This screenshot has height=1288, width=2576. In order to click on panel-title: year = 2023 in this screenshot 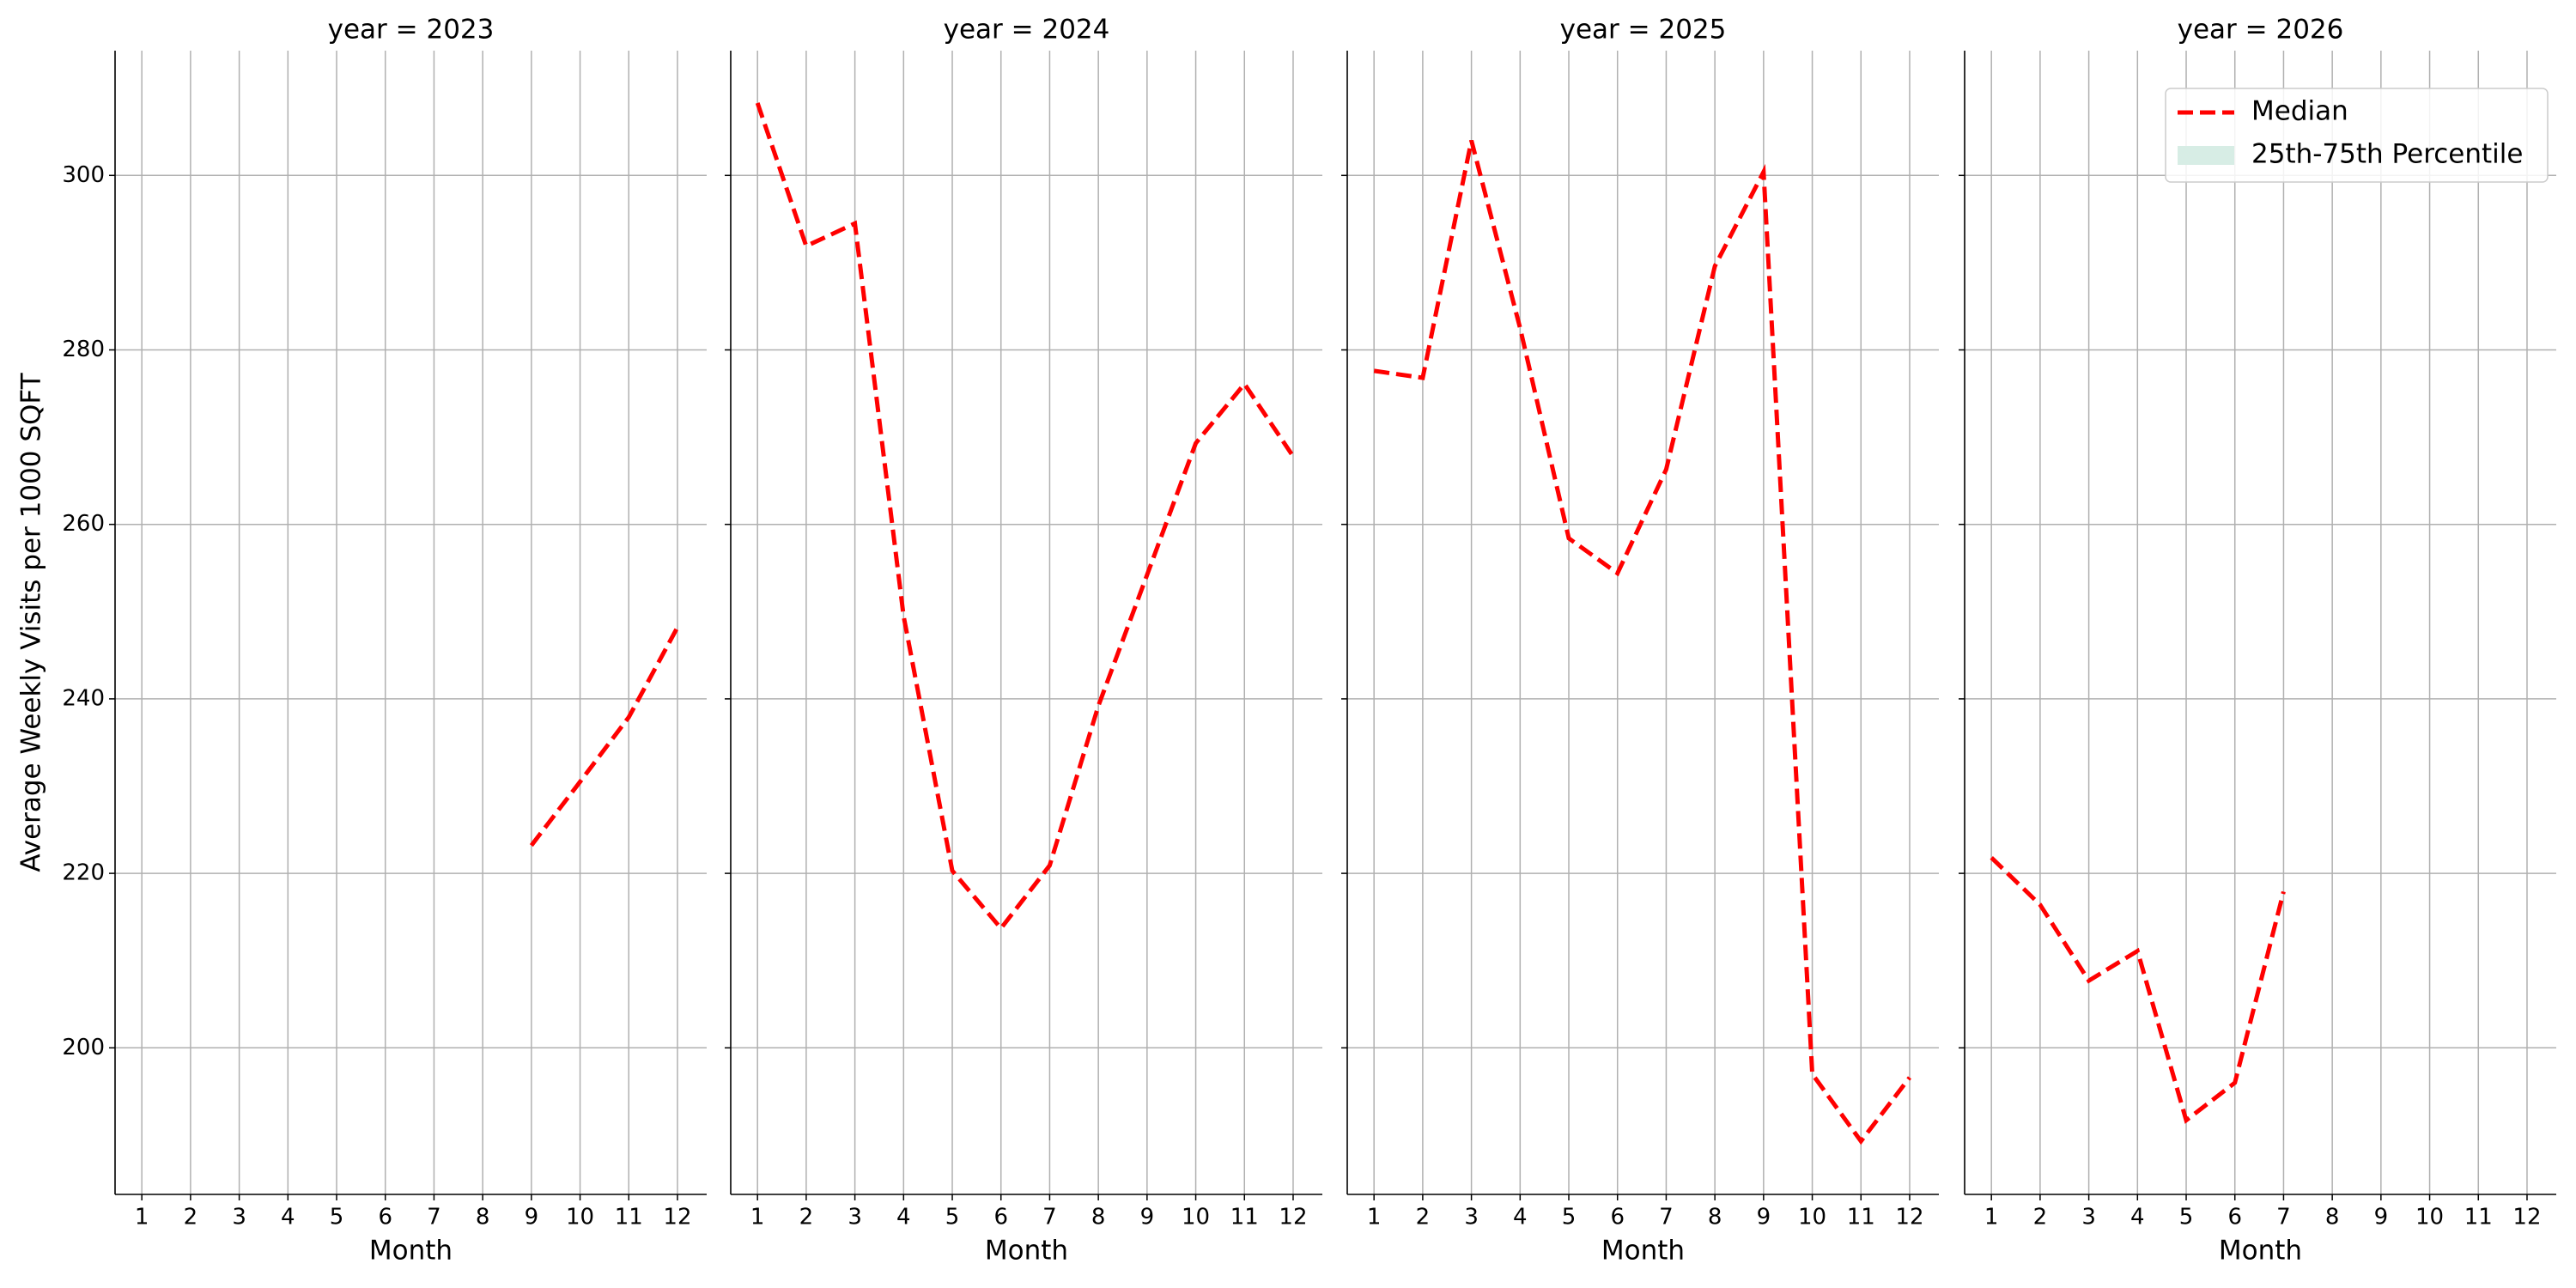, I will do `click(411, 31)`.